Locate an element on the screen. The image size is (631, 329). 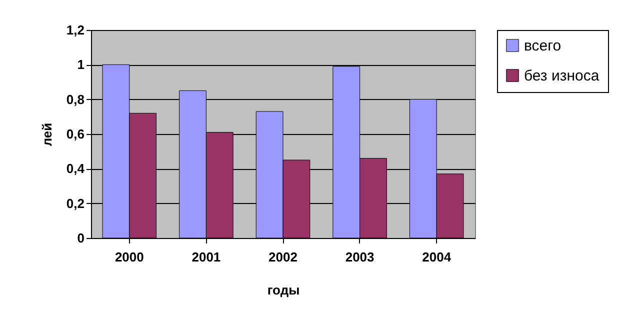
y-tick-label: 0,2 is located at coordinates (75, 203).